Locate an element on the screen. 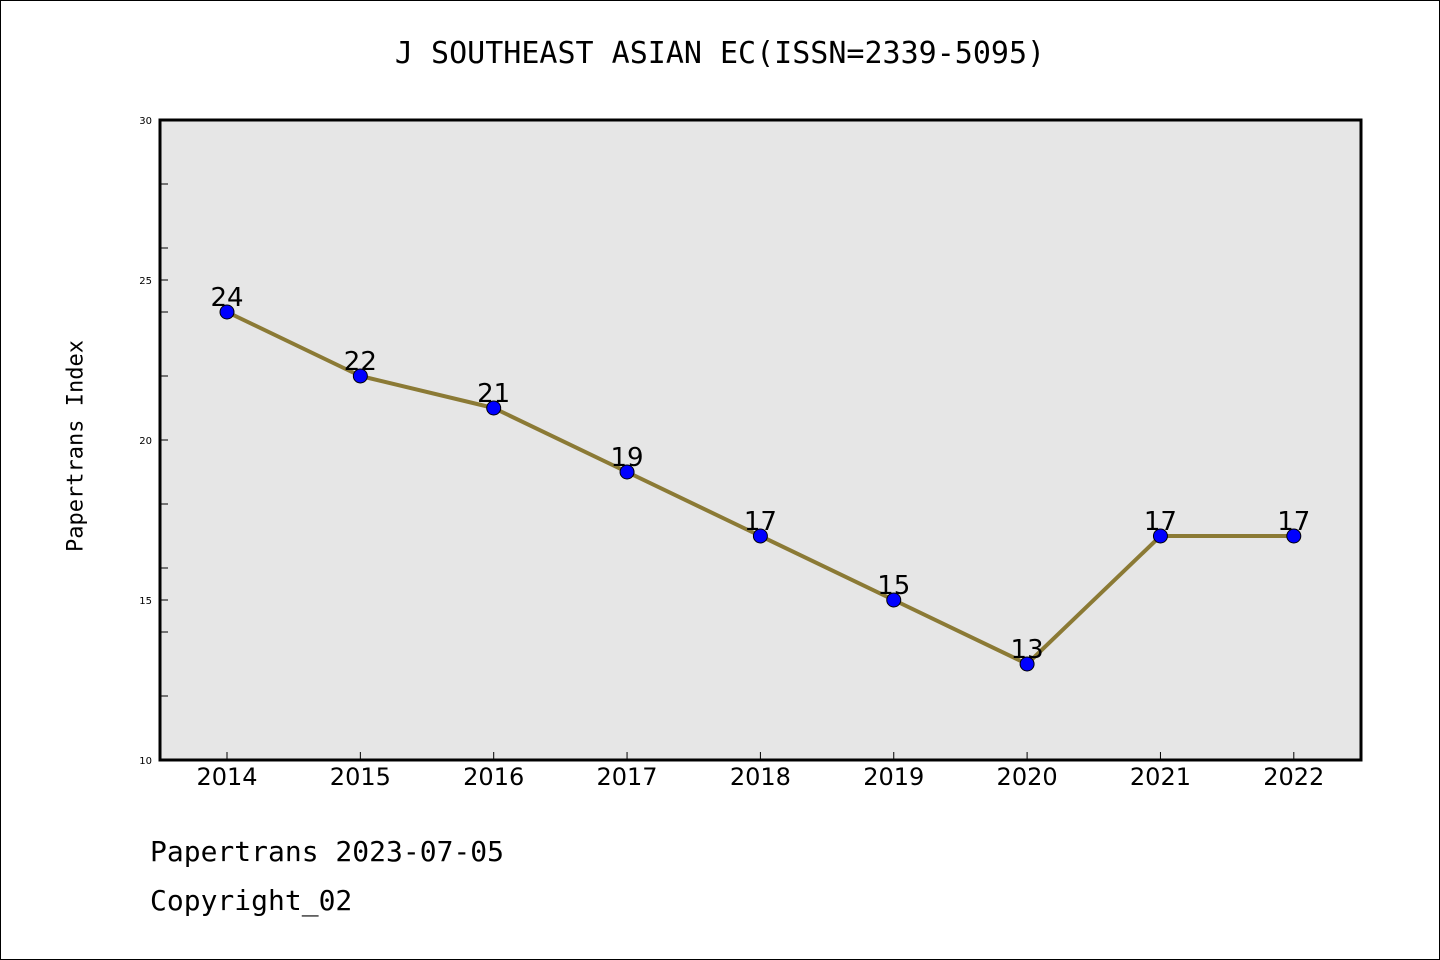 The width and height of the screenshot is (1440, 960). x-axis: 2014 2015 2016 2017 2018 2019 2020 2021 2022 is located at coordinates (760, 771).